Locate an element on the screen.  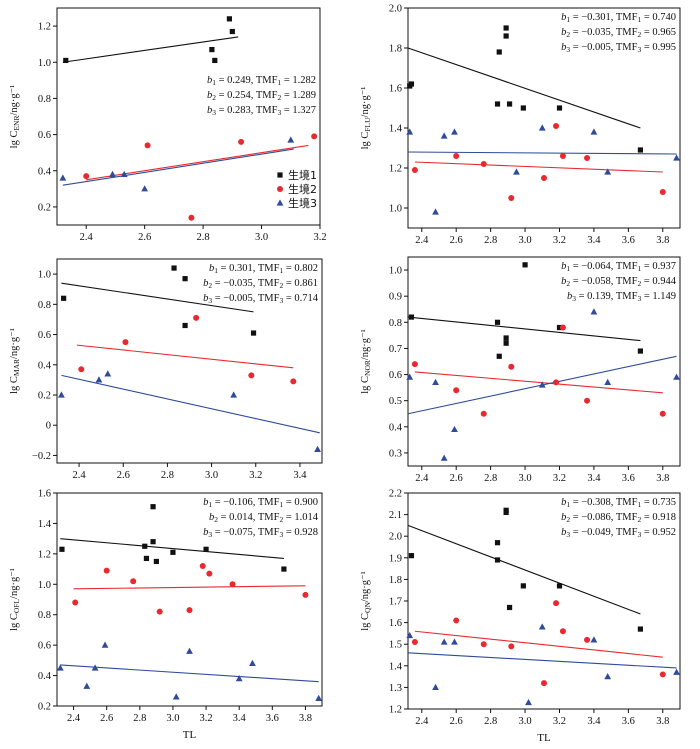
regression-annotation: b2 = −0.058, TMF2 = 0.944 is located at coordinates (619, 282).